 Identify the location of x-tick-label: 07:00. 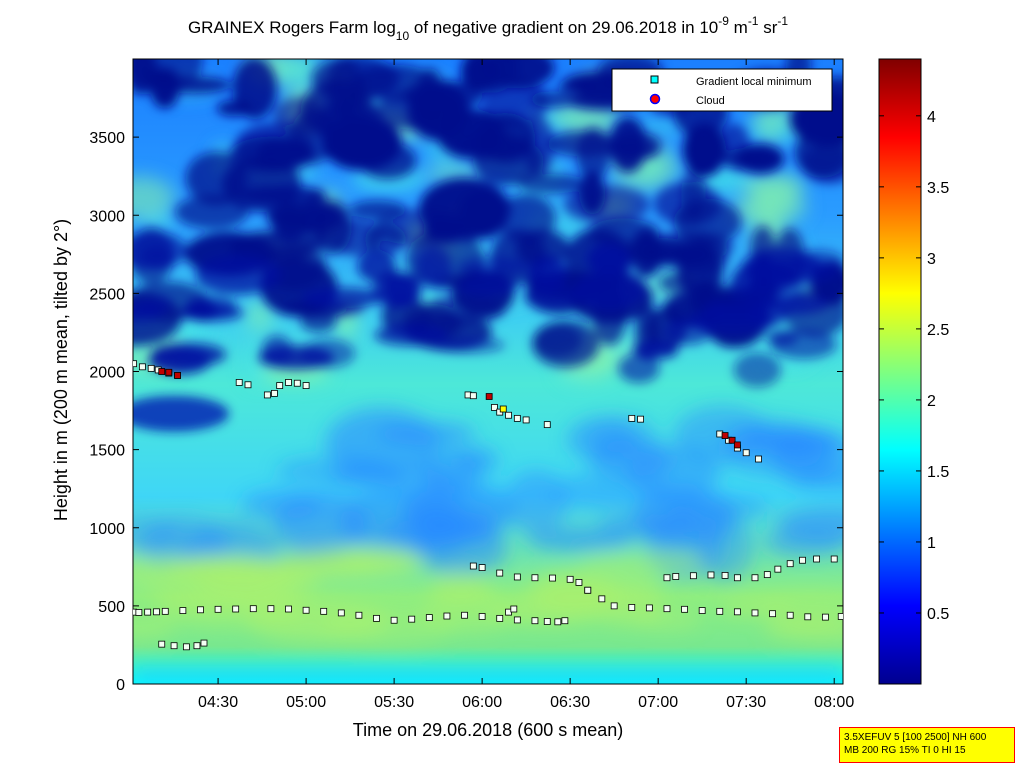
(658, 702).